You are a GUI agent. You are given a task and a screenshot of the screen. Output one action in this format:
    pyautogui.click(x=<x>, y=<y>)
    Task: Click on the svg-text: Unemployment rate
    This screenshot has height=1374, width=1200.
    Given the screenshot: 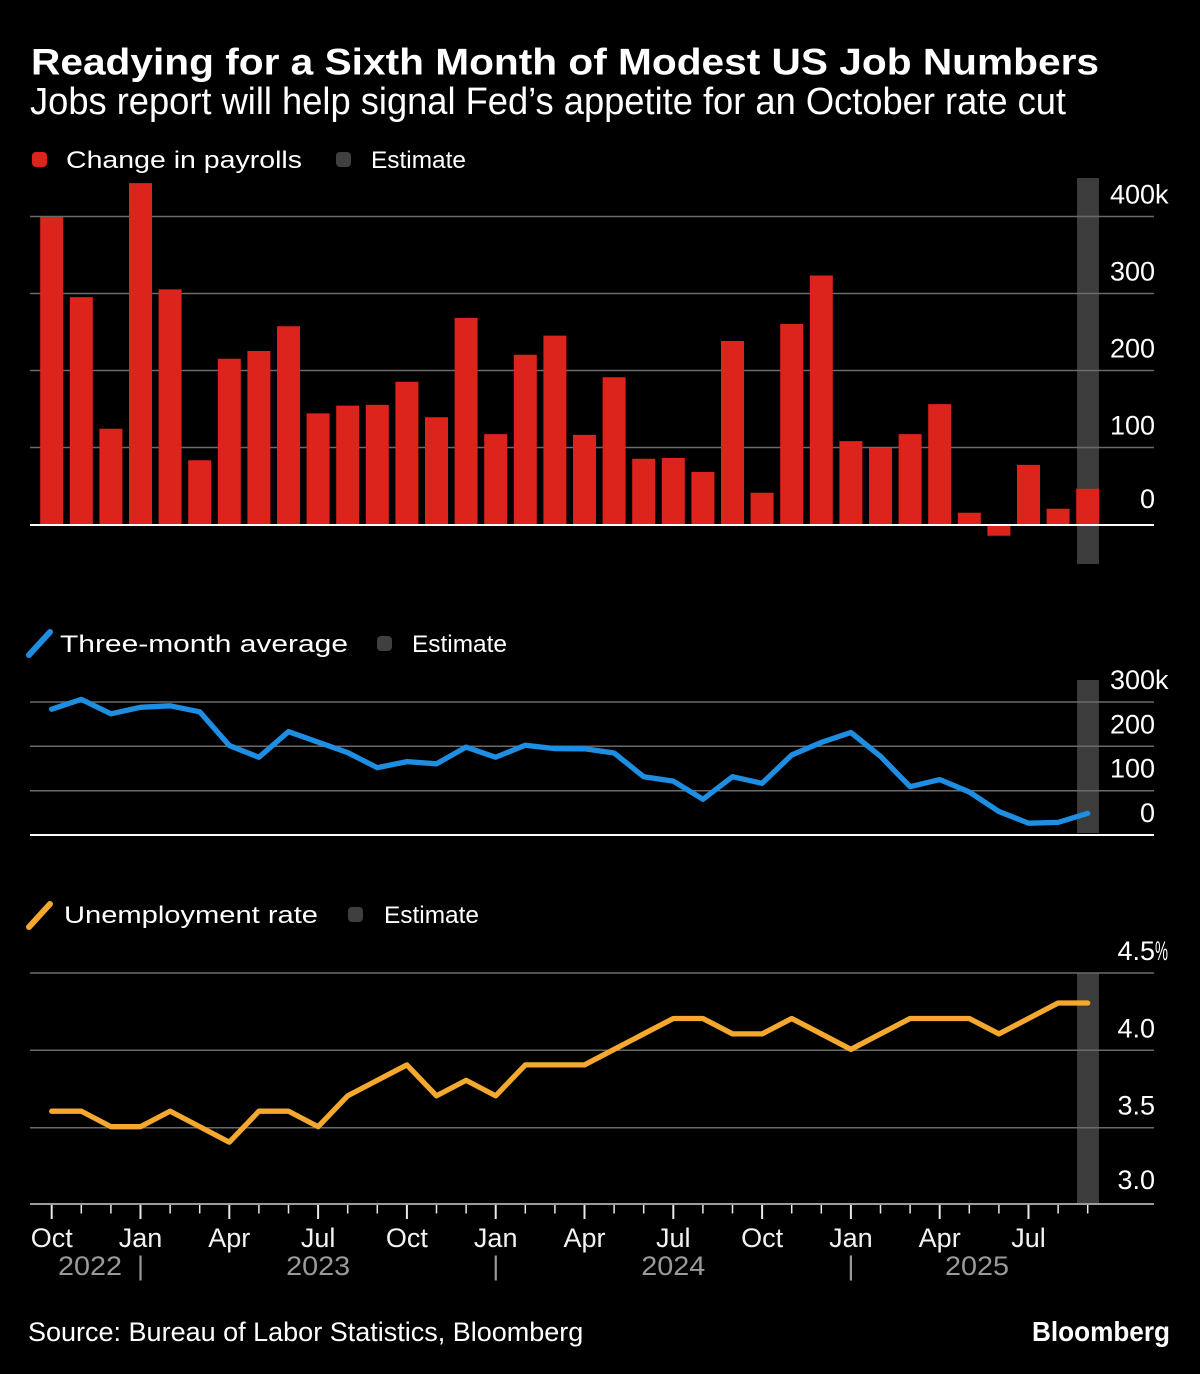 What is the action you would take?
    pyautogui.click(x=191, y=915)
    